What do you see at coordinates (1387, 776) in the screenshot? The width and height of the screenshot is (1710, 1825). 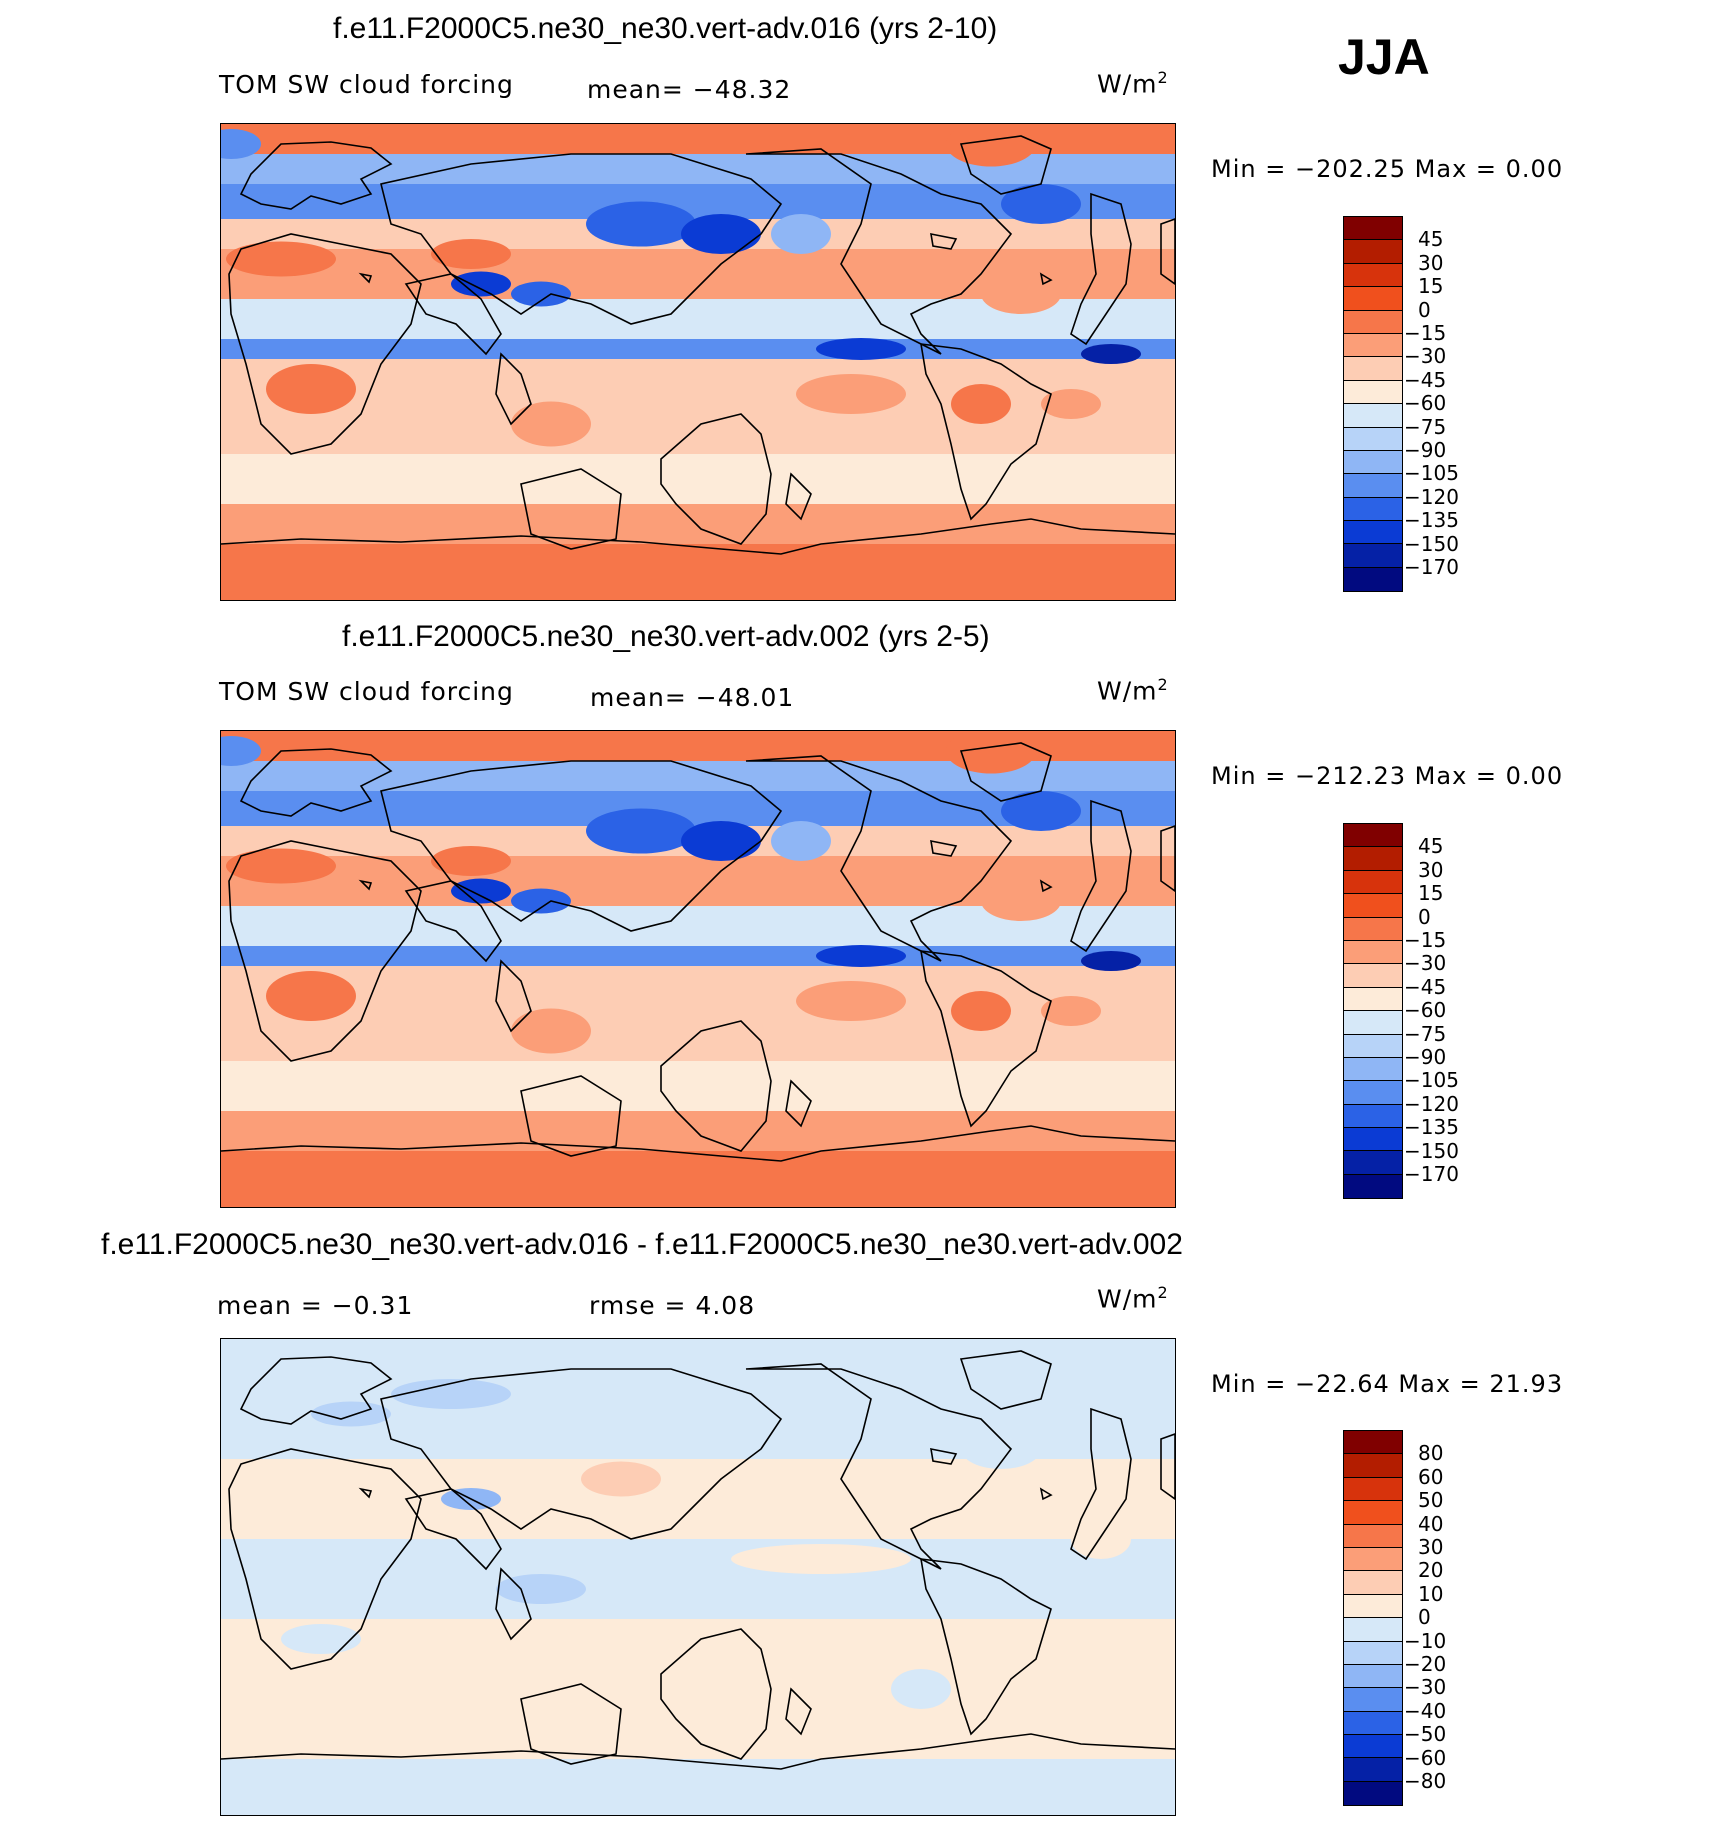 I see `panel-2-minmax: Min = −212.23 Max = 0.00` at bounding box center [1387, 776].